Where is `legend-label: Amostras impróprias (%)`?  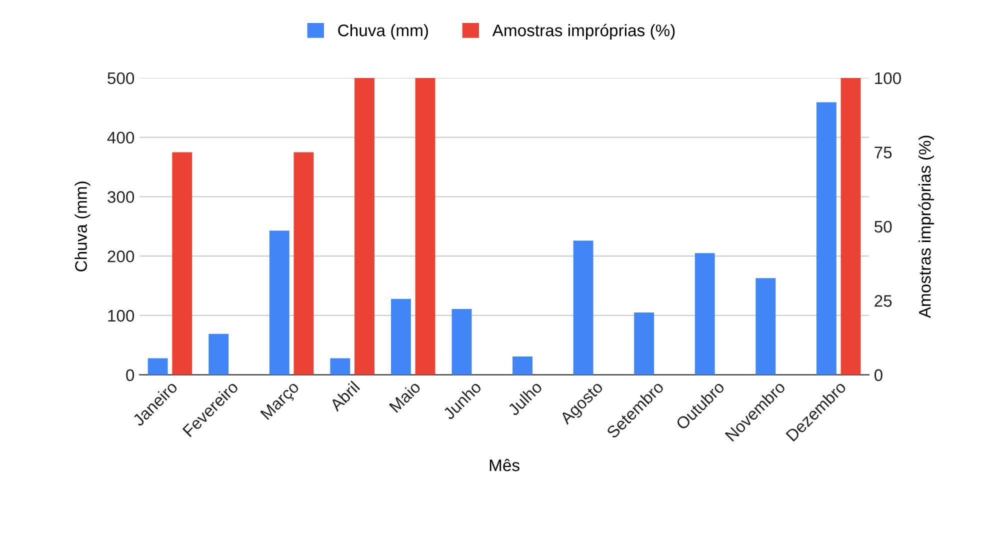
legend-label: Amostras impróprias (%) is located at coordinates (583, 32).